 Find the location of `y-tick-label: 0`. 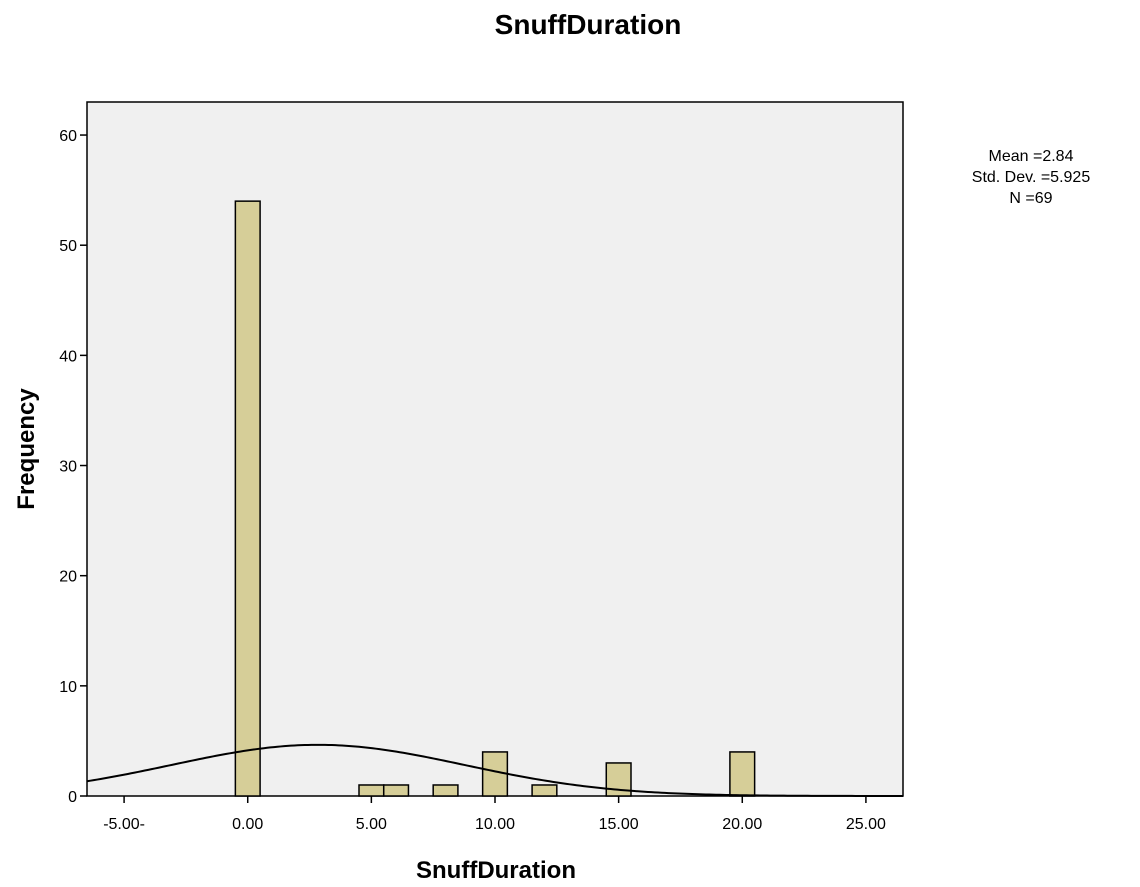

y-tick-label: 0 is located at coordinates (72, 797).